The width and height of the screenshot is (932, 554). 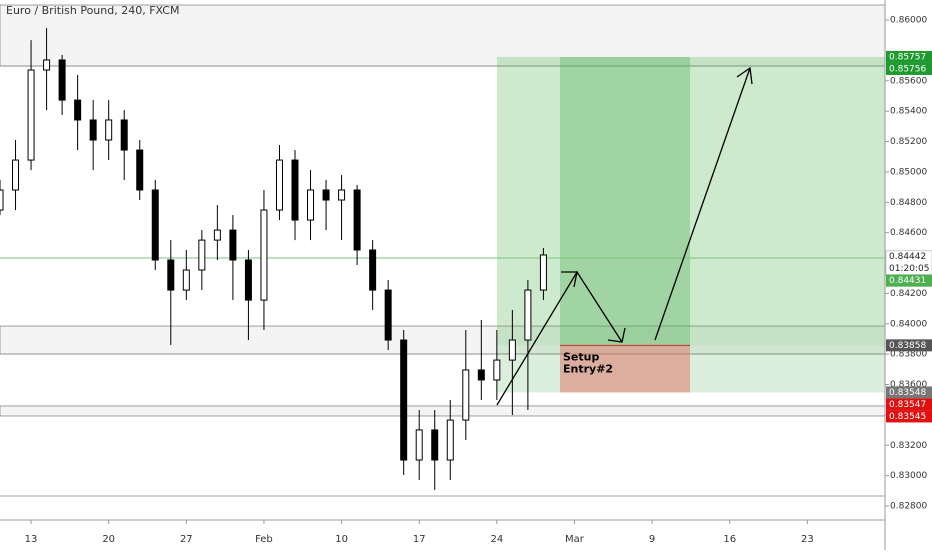 I want to click on x-tick-label: 27, so click(x=186, y=539).